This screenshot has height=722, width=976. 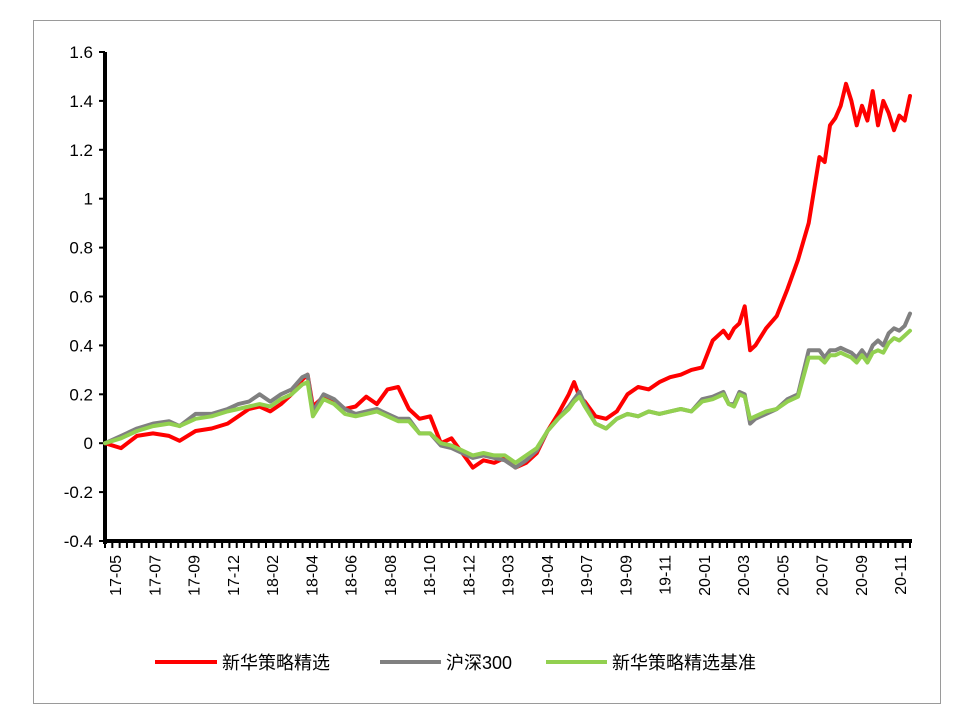 I want to click on y-tick-label: 0.4, so click(x=81, y=345).